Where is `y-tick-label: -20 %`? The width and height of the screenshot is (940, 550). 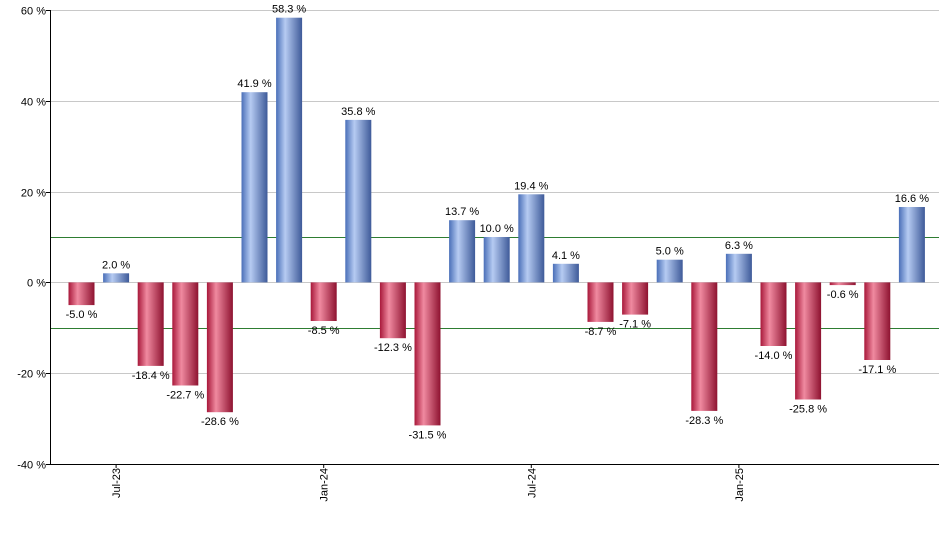
y-tick-label: -20 % is located at coordinates (31, 375).